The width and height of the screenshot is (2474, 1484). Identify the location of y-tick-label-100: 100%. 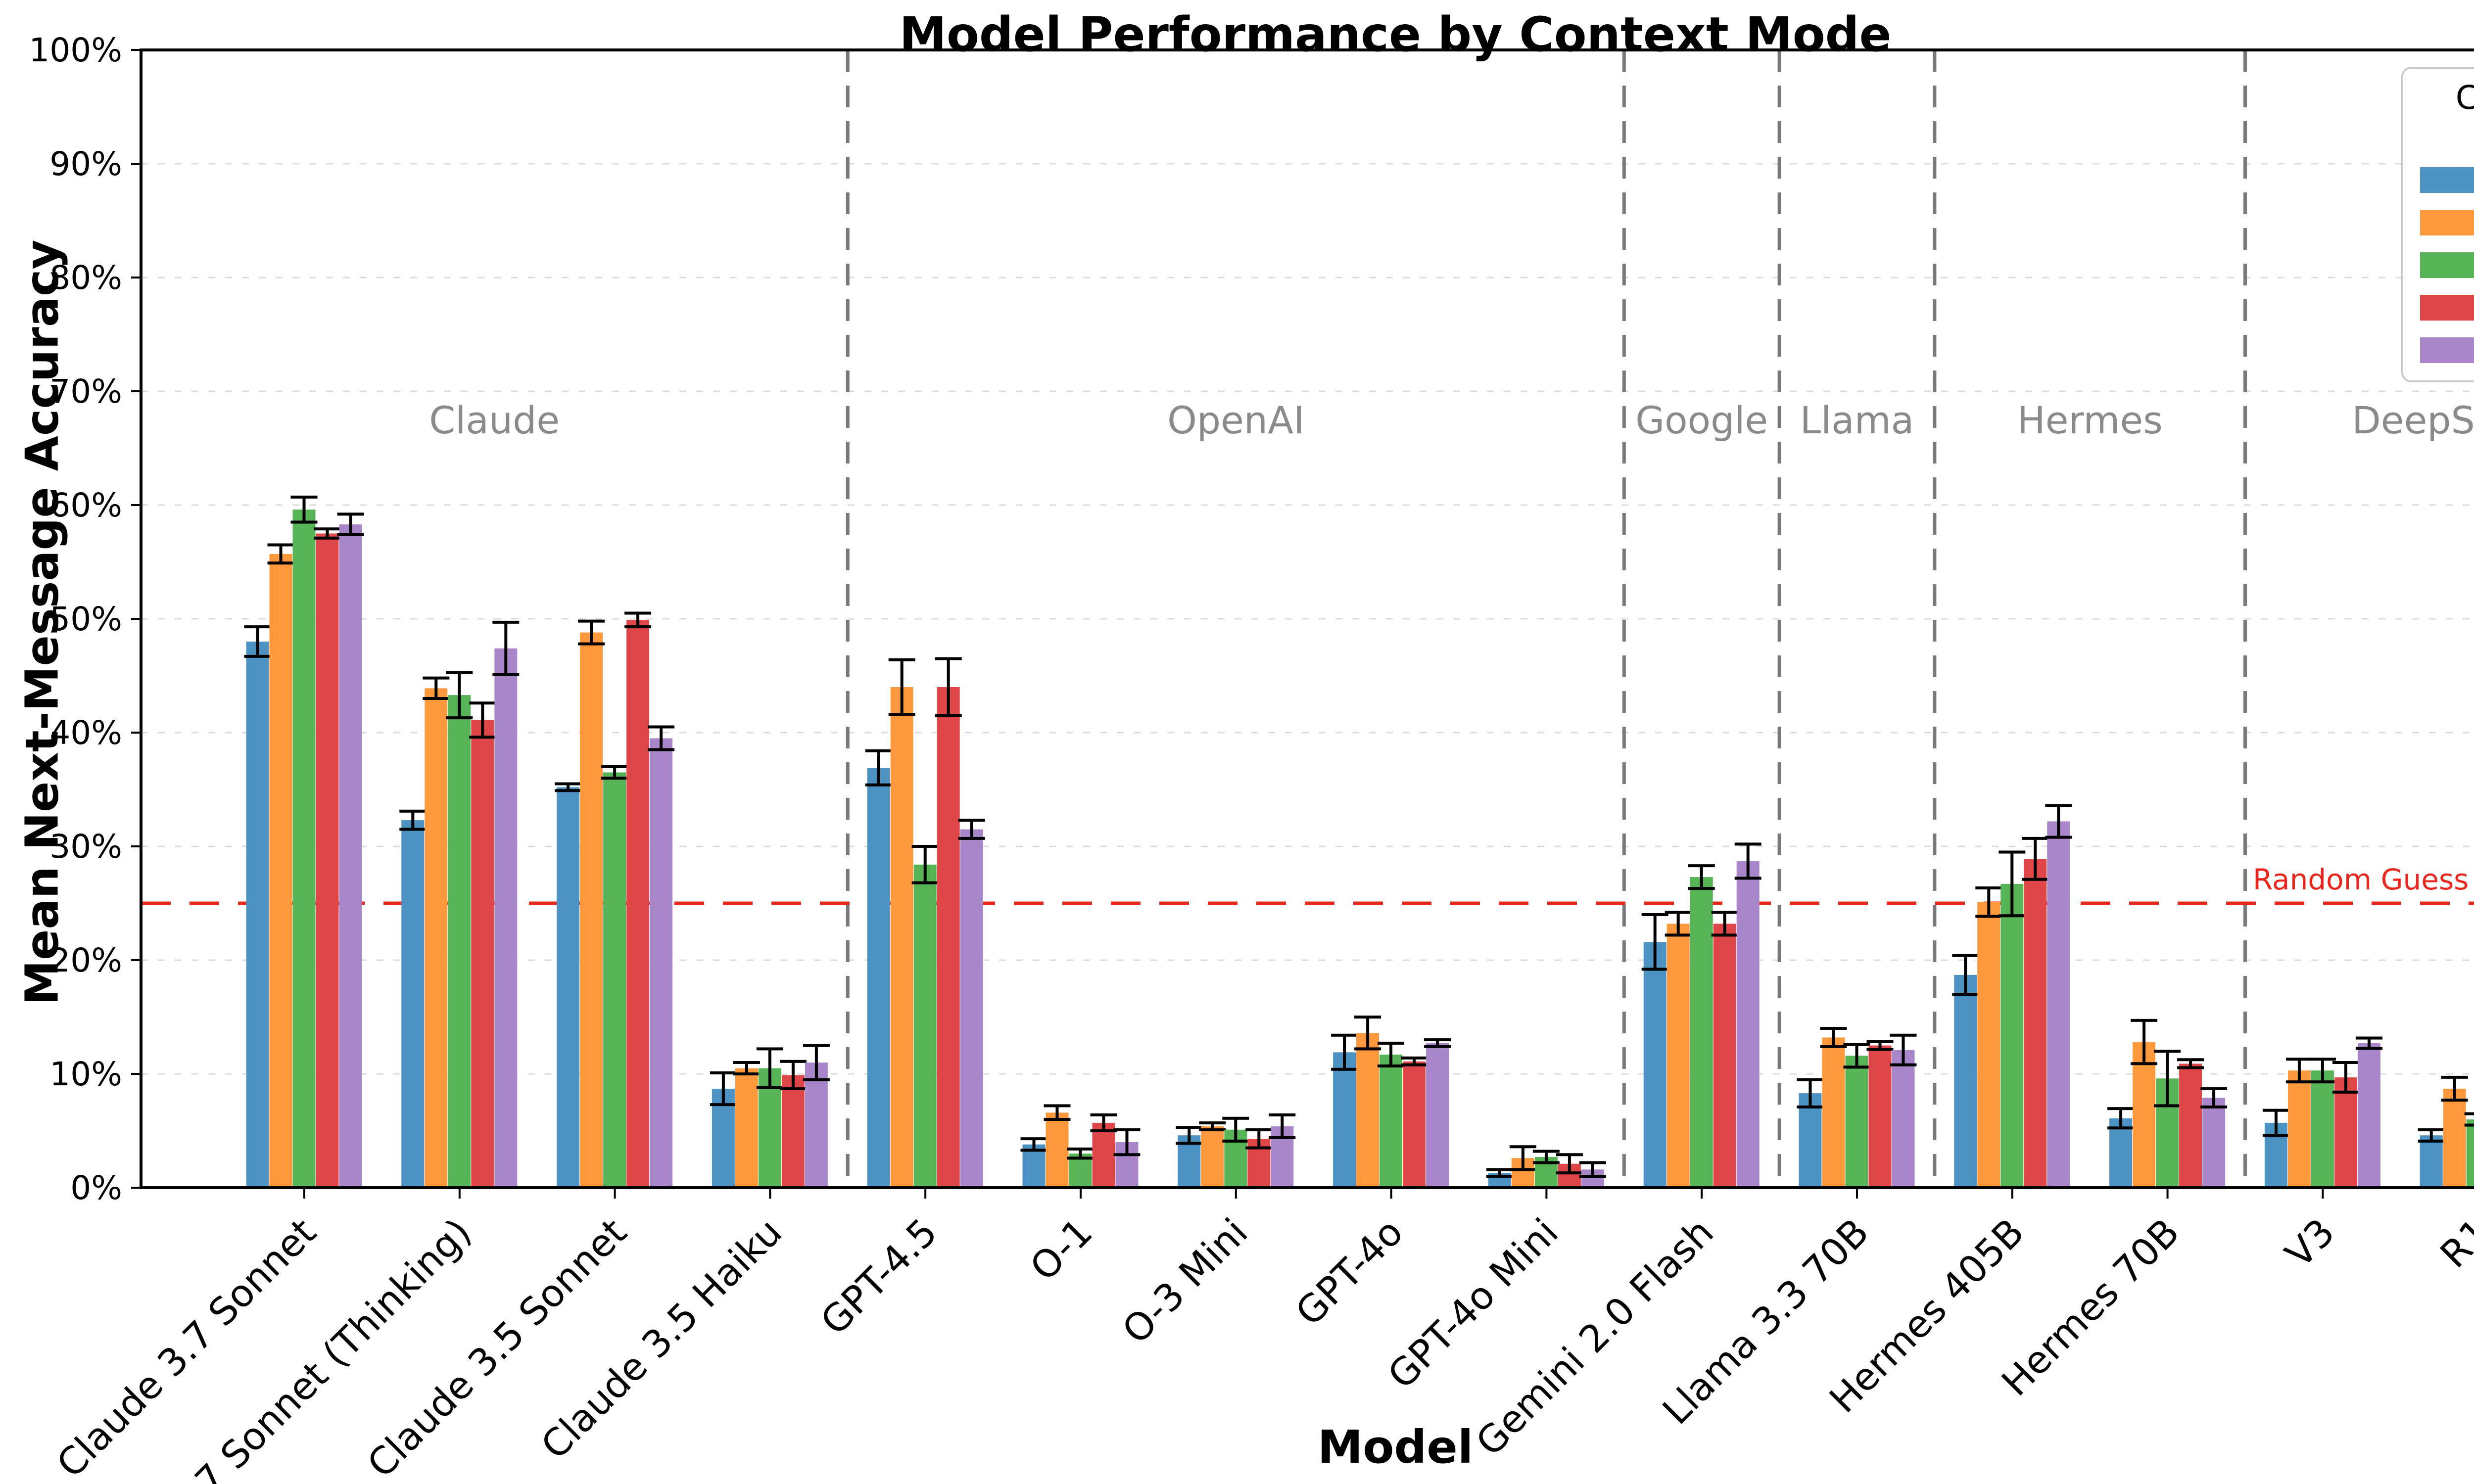
(76, 50).